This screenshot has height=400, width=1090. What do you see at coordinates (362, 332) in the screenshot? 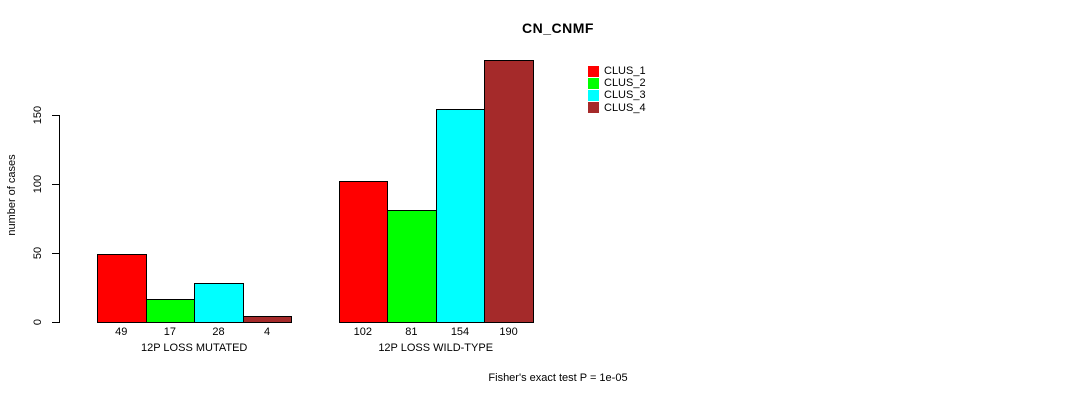
I see `bar-value-label: 102` at bounding box center [362, 332].